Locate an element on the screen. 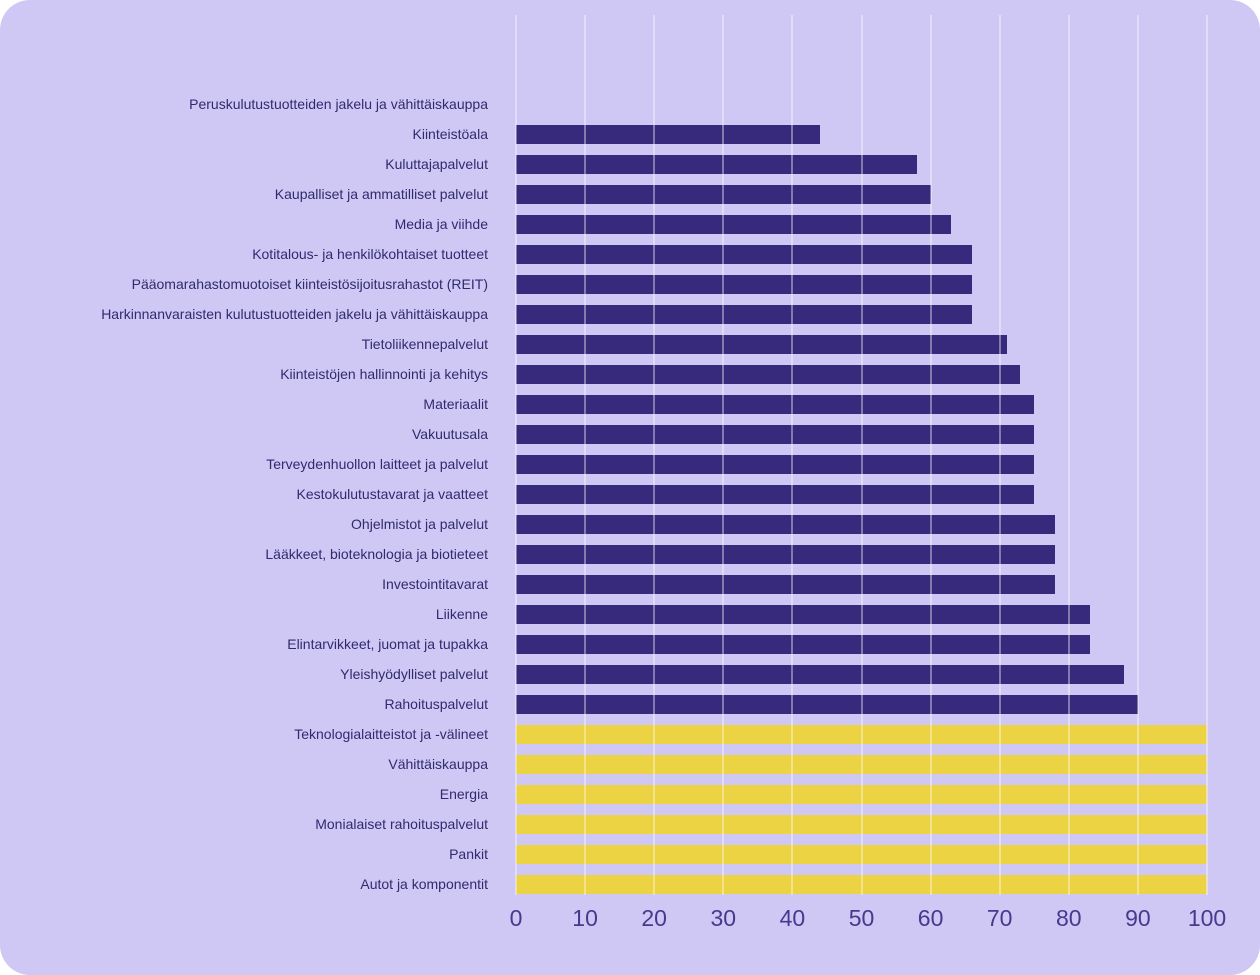  chart-row: Teknologialaitteistot ja -välineet is located at coordinates (630, 734).